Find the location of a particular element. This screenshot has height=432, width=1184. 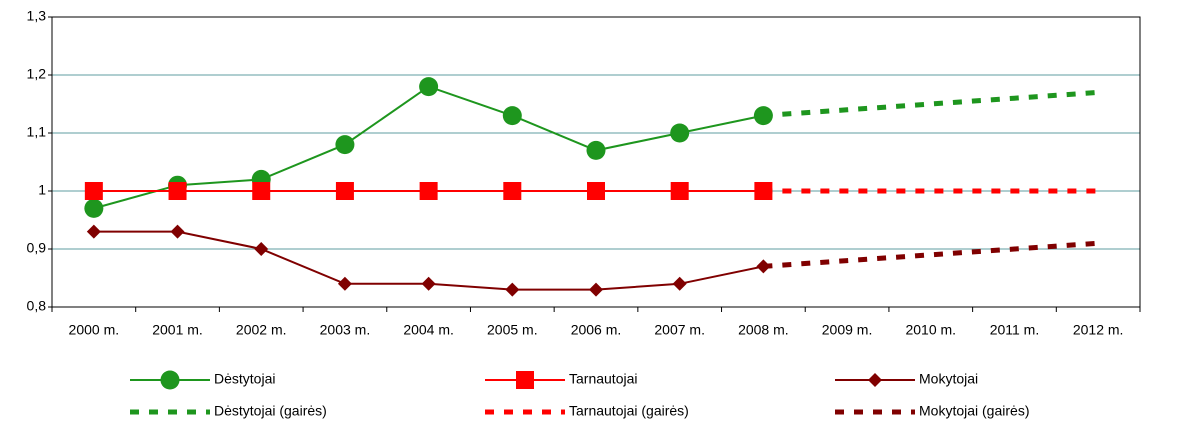

legend-label: Tarnautojai (gairės) is located at coordinates (629, 411).